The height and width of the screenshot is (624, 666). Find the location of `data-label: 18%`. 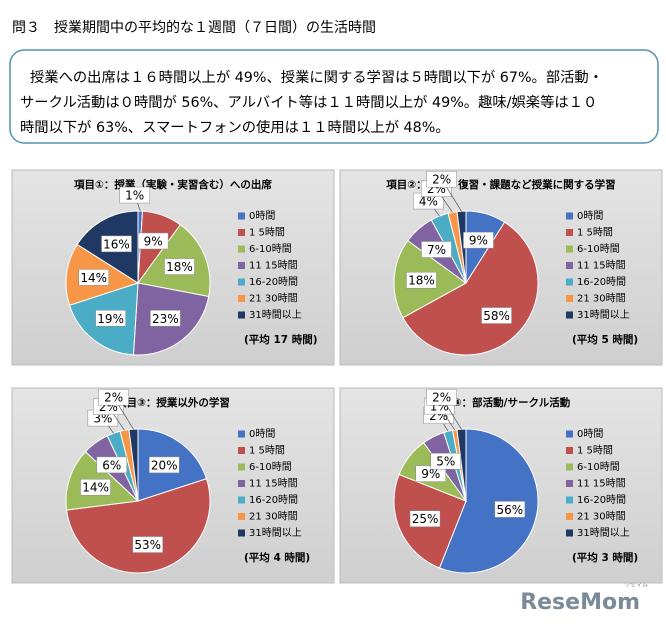

data-label: 18% is located at coordinates (421, 281).